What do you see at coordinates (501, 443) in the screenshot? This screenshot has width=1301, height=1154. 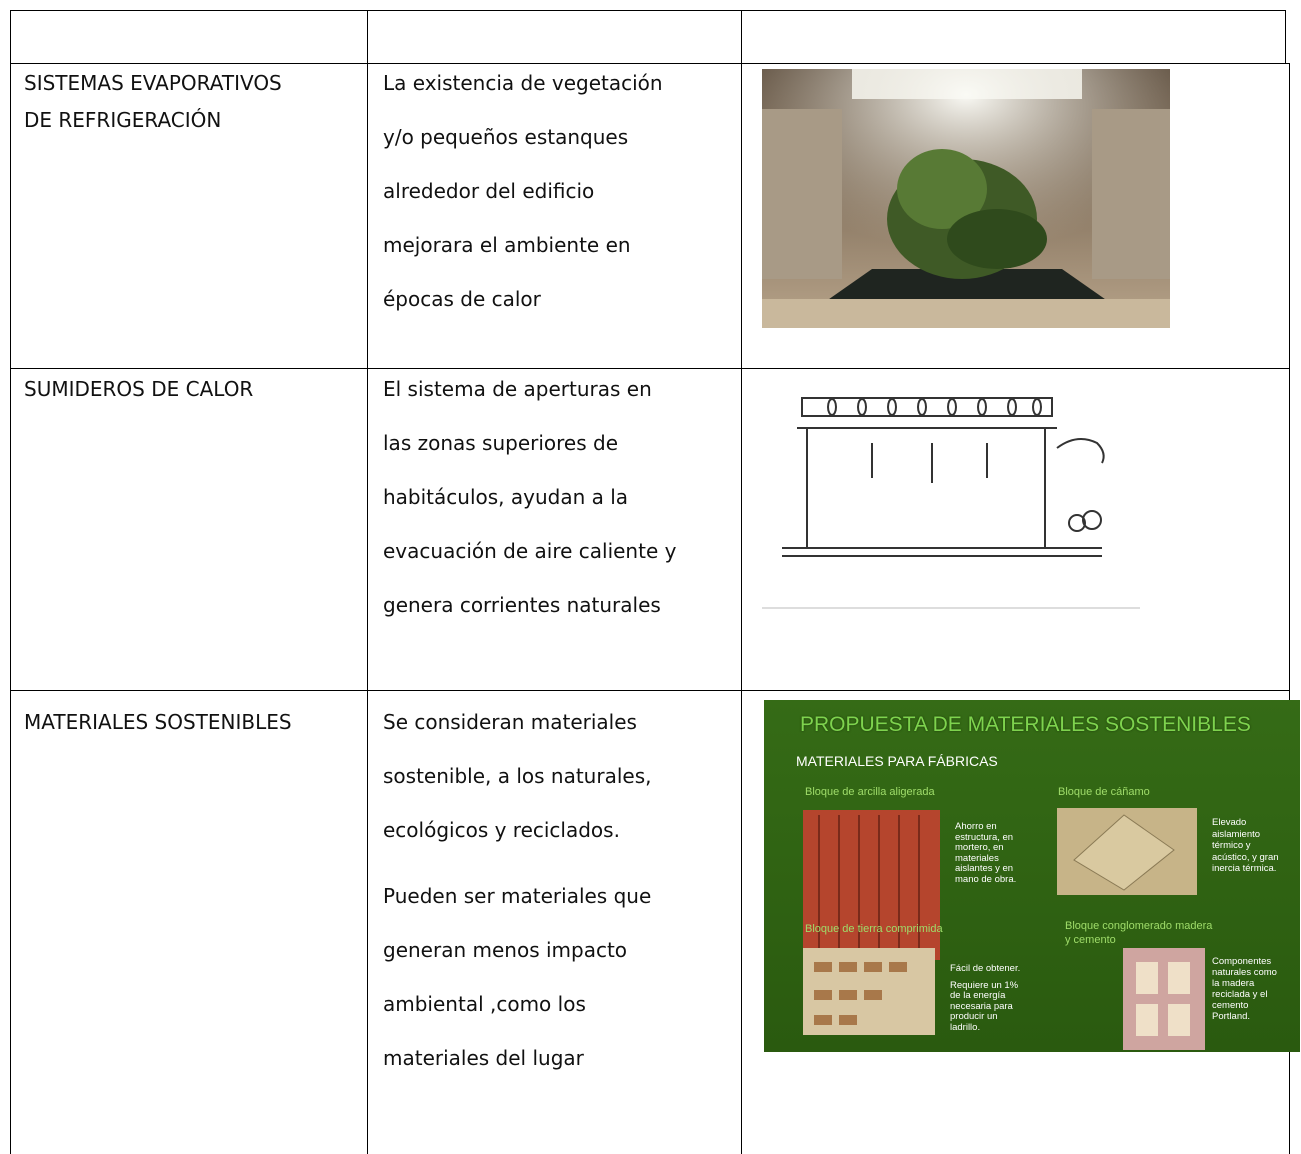 I see `row-description: las zonas superiores de` at bounding box center [501, 443].